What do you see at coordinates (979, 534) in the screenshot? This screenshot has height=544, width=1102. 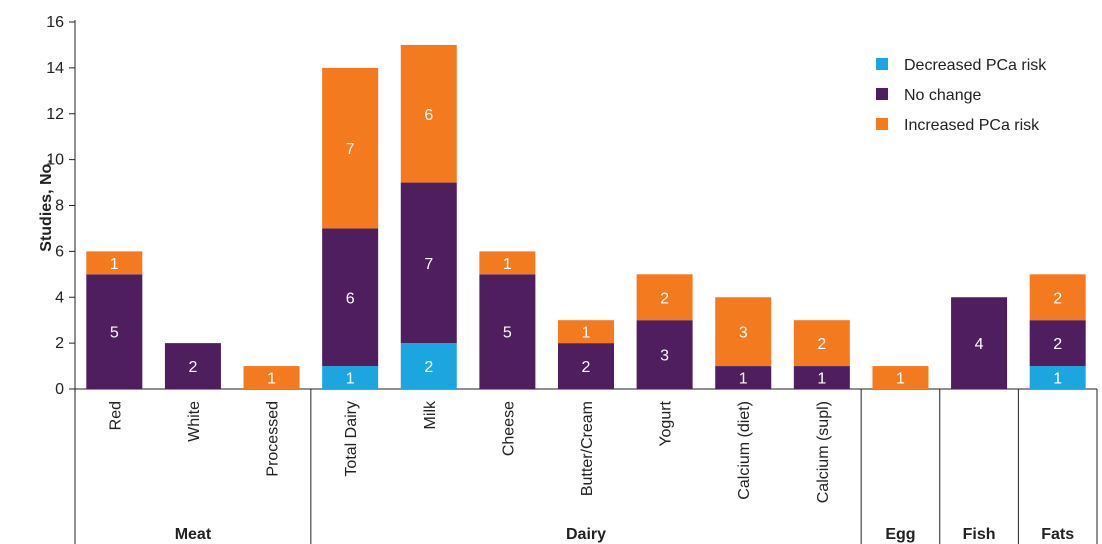 I see `group-label: Fish` at bounding box center [979, 534].